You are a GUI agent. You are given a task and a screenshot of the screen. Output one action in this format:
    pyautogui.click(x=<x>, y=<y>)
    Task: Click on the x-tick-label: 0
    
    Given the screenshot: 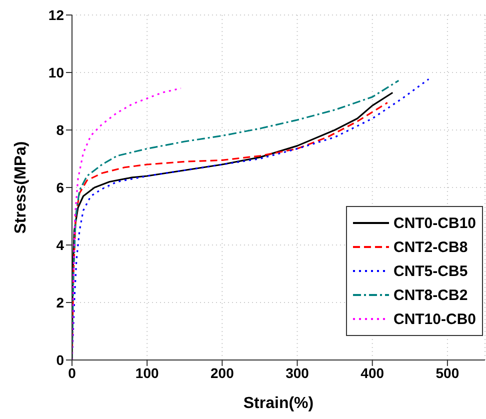 What is the action you would take?
    pyautogui.click(x=72, y=372)
    